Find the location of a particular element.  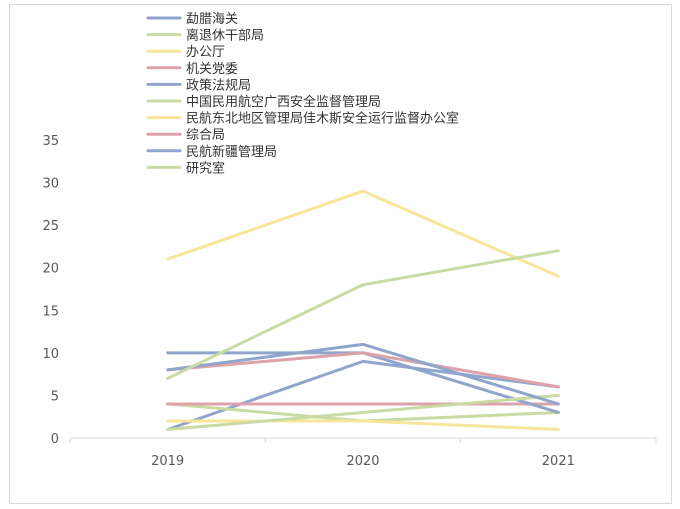

y-tick-label: 25 is located at coordinates (50, 226).